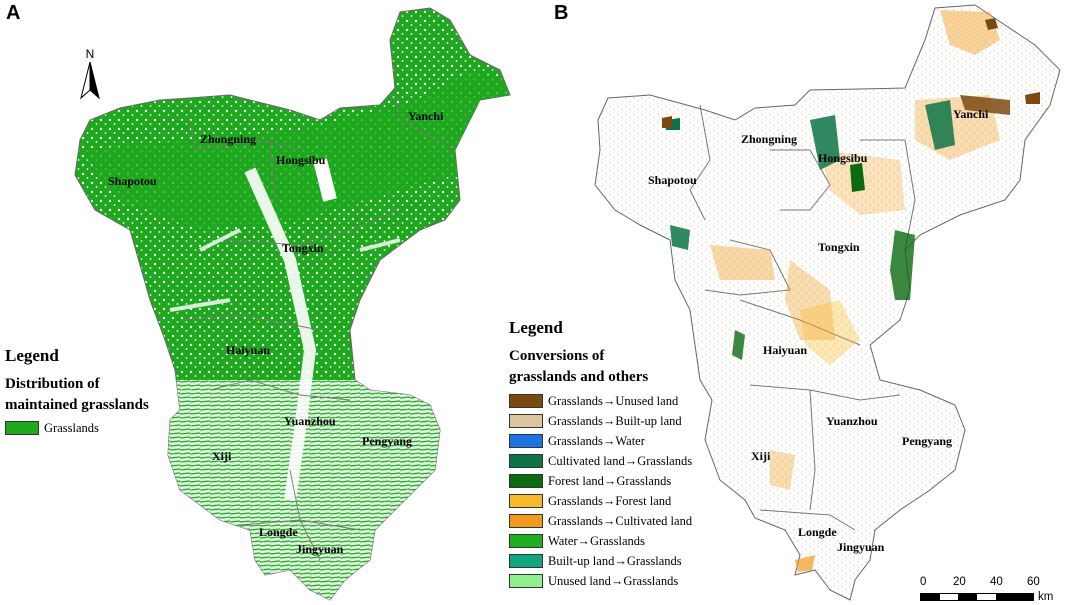 This screenshot has height=605, width=1072. I want to click on legend-item: Forest land→Grasslands, so click(600, 481).